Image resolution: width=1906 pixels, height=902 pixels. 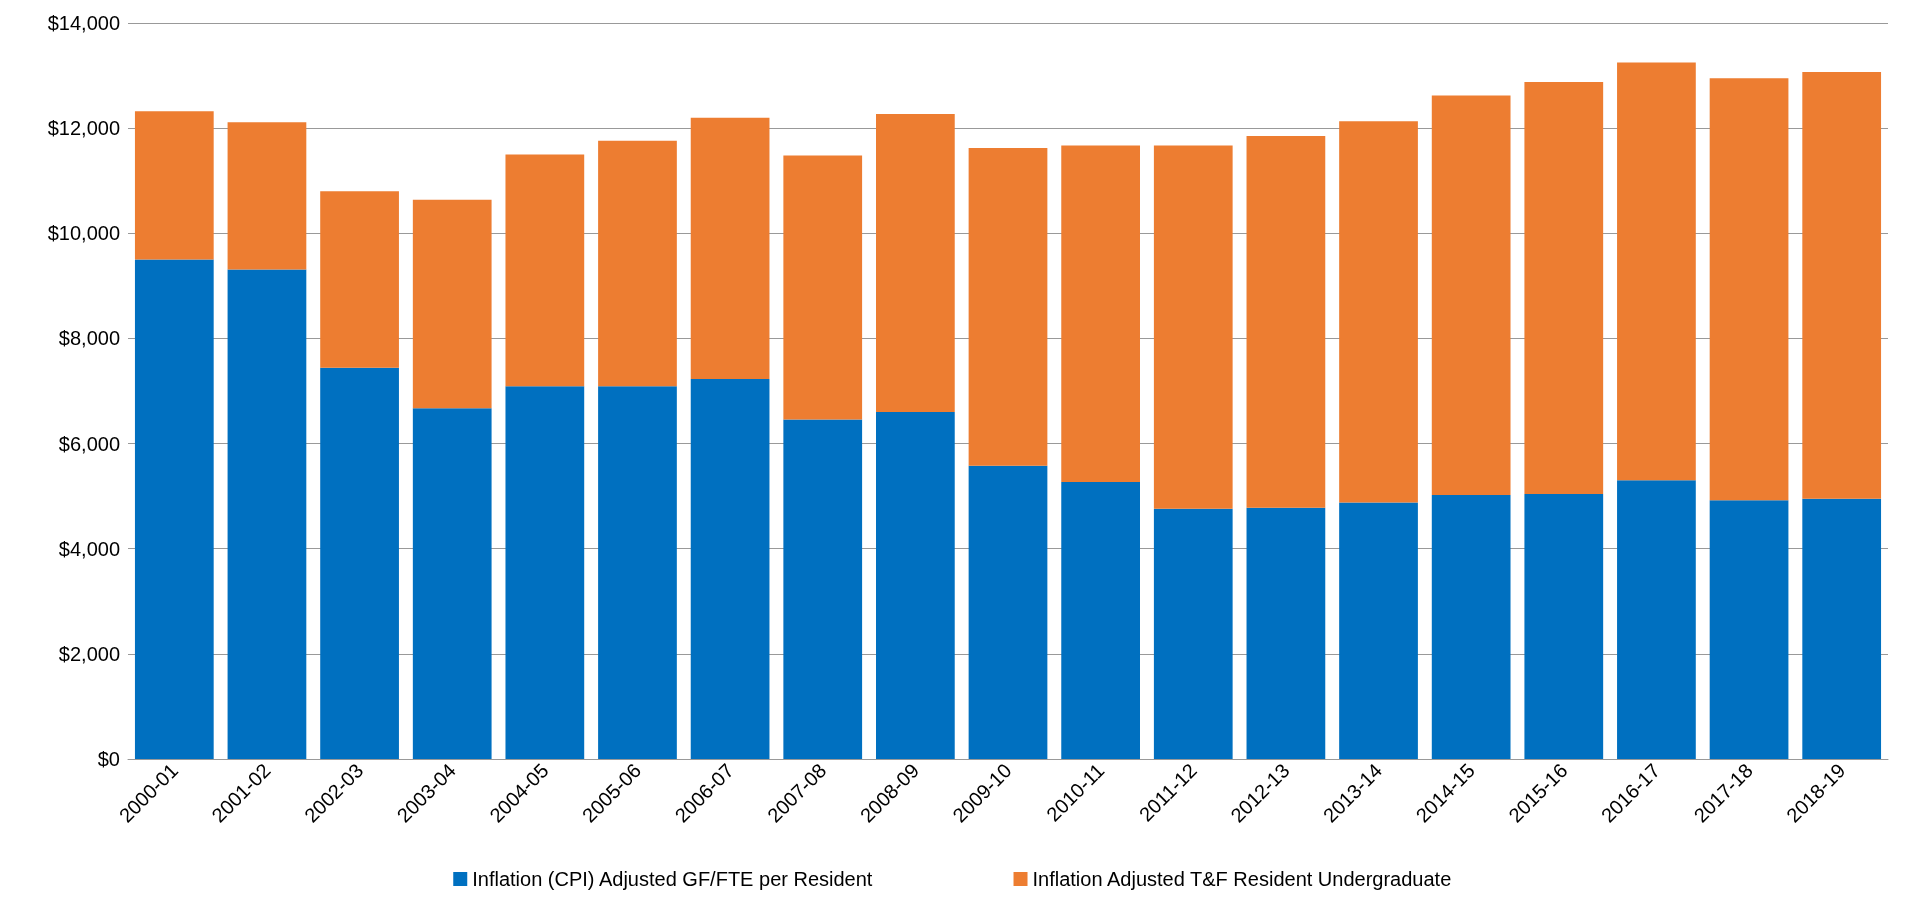 What do you see at coordinates (672, 879) in the screenshot?
I see `legend-label: Inflation (CPI) Adjusted GF/FTE per Resident` at bounding box center [672, 879].